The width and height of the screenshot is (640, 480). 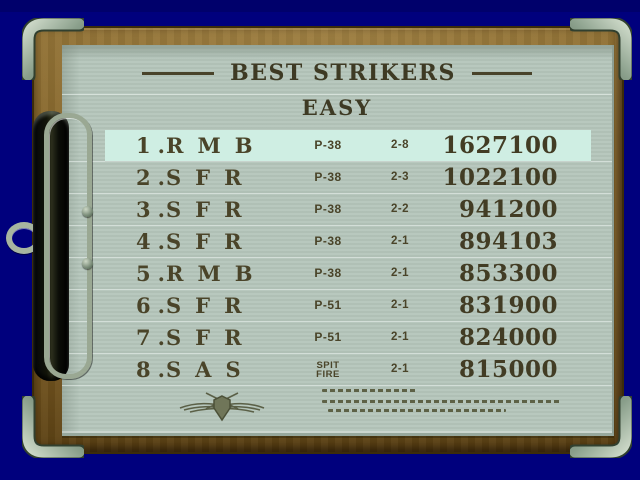 What do you see at coordinates (348, 145) in the screenshot?
I see `highlight-band` at bounding box center [348, 145].